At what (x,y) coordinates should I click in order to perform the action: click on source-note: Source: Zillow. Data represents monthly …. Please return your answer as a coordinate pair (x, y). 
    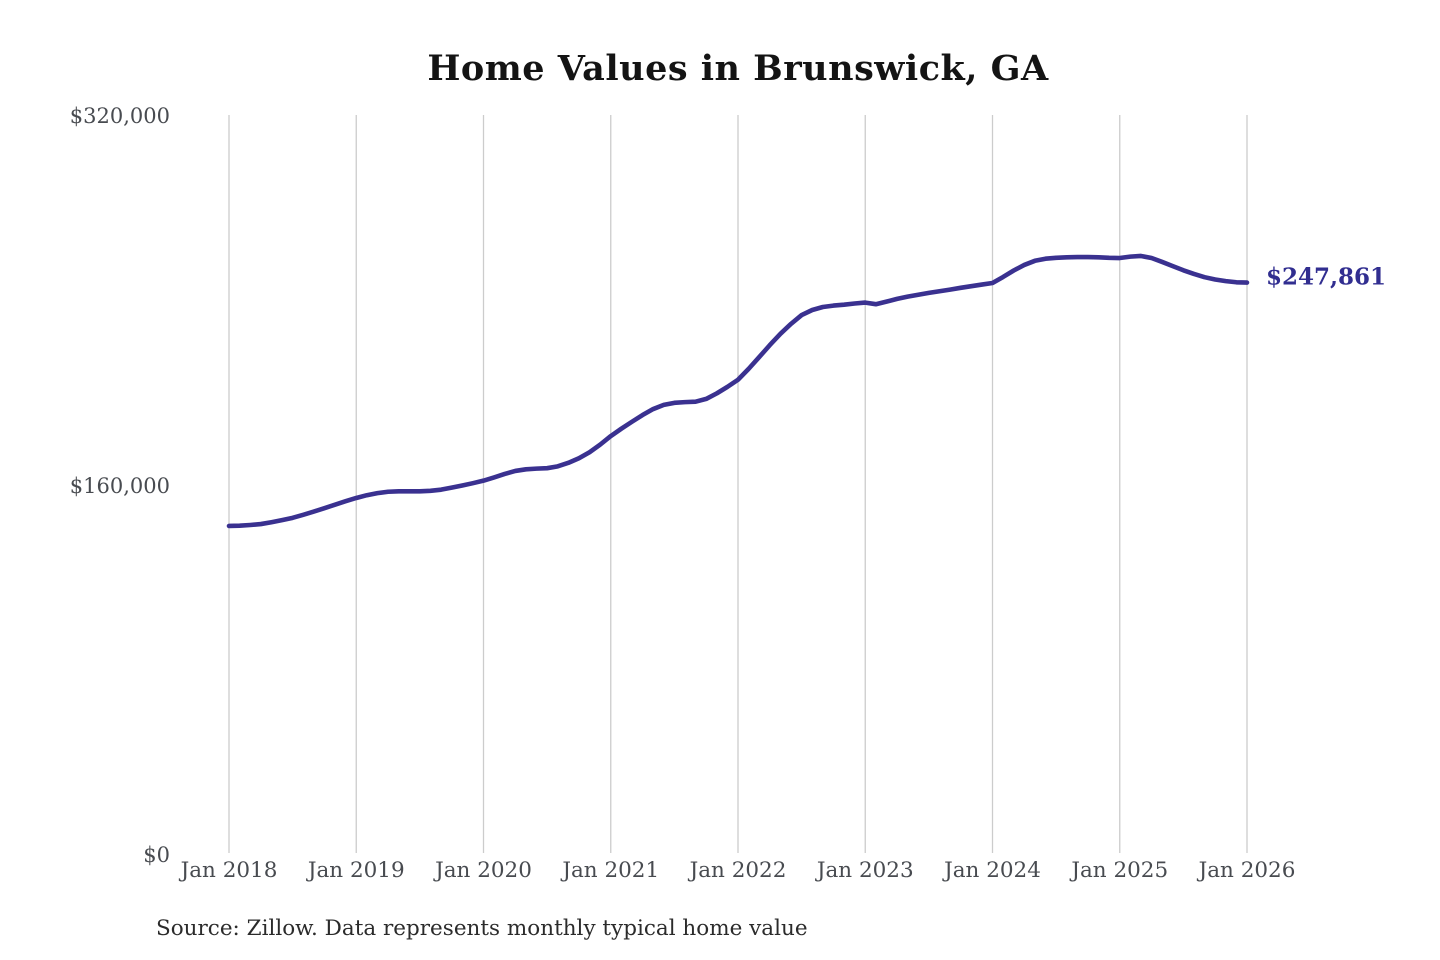
    Looking at the image, I should click on (482, 928).